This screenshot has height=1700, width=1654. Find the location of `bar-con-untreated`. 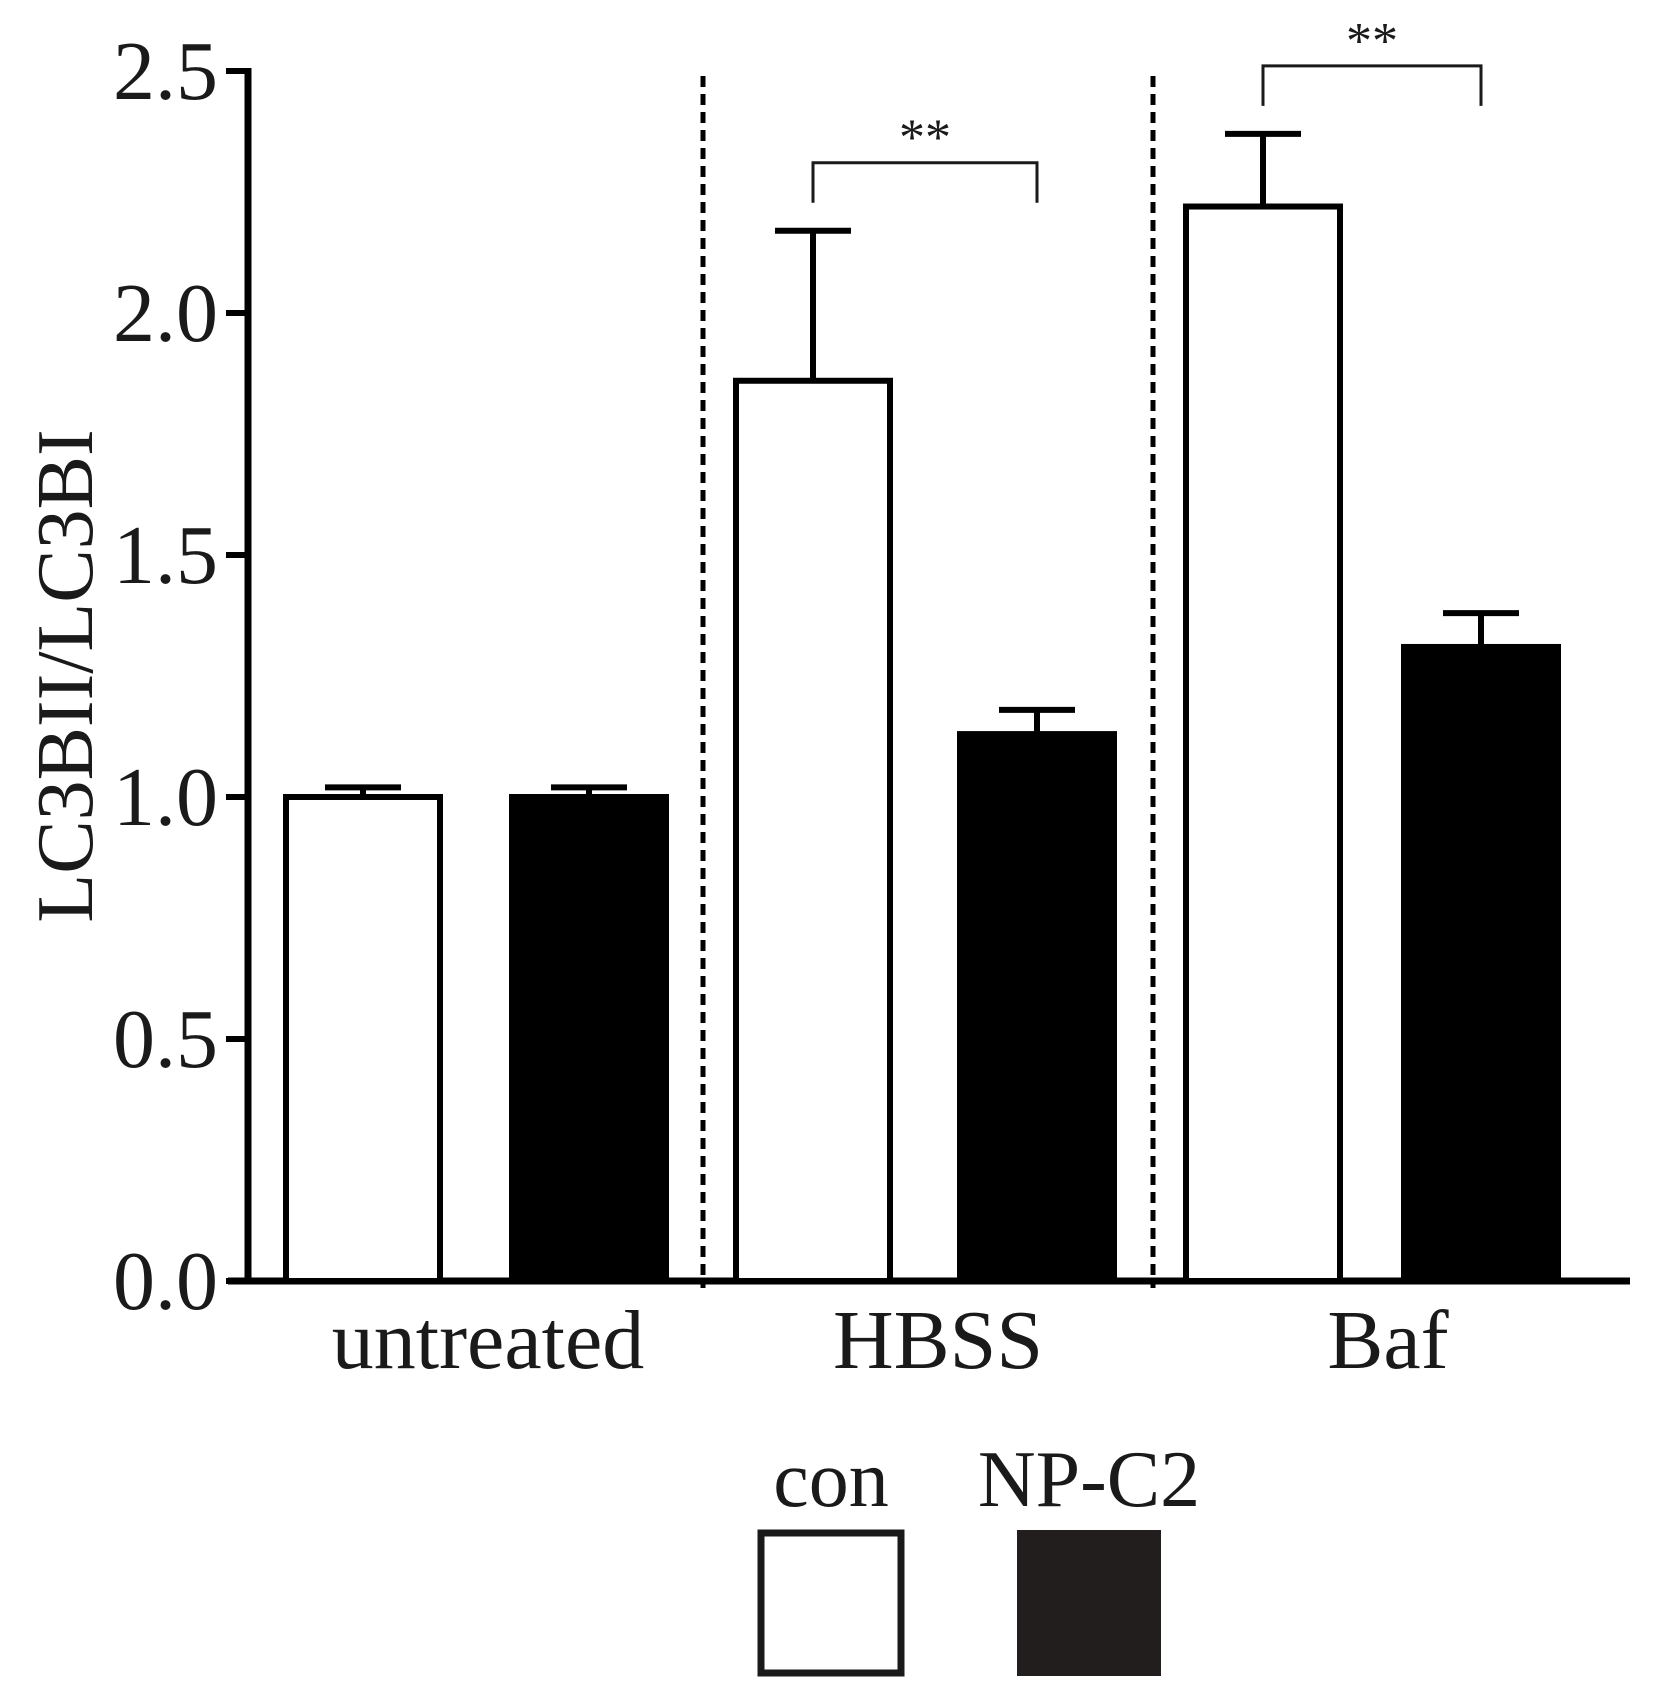

bar-con-untreated is located at coordinates (363, 1039).